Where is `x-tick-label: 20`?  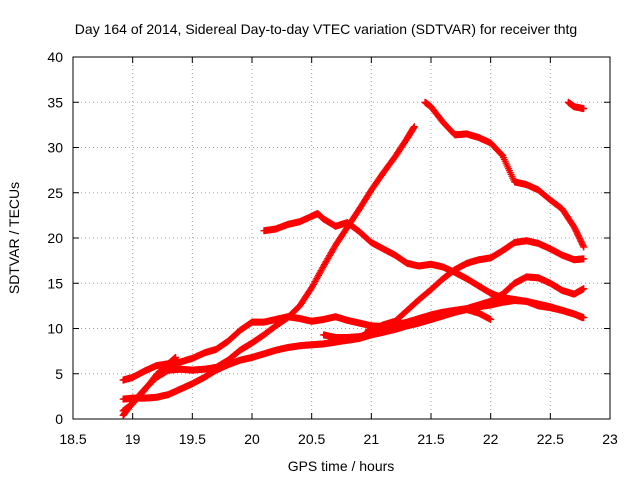 x-tick-label: 20 is located at coordinates (252, 439).